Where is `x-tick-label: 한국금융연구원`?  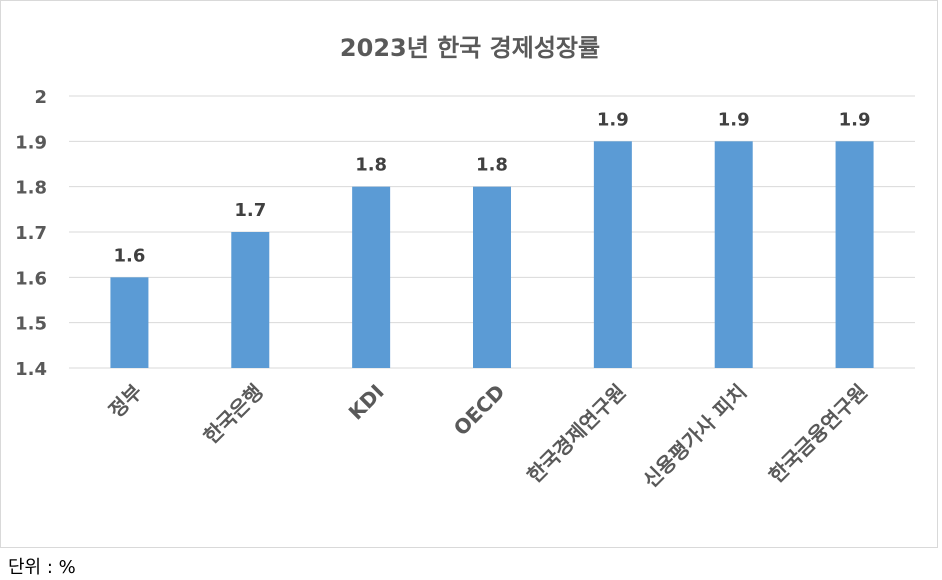 x-tick-label: 한국금융연구원 is located at coordinates (818, 434).